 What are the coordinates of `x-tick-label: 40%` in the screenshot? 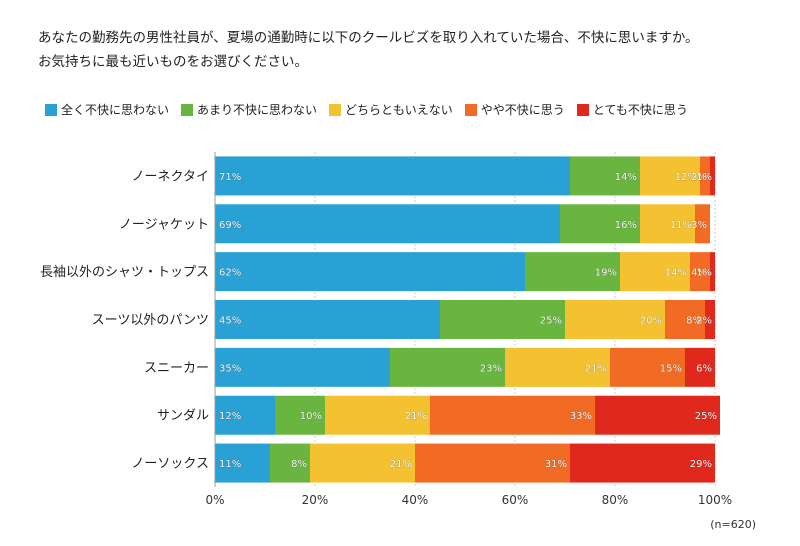 It's located at (415, 500).